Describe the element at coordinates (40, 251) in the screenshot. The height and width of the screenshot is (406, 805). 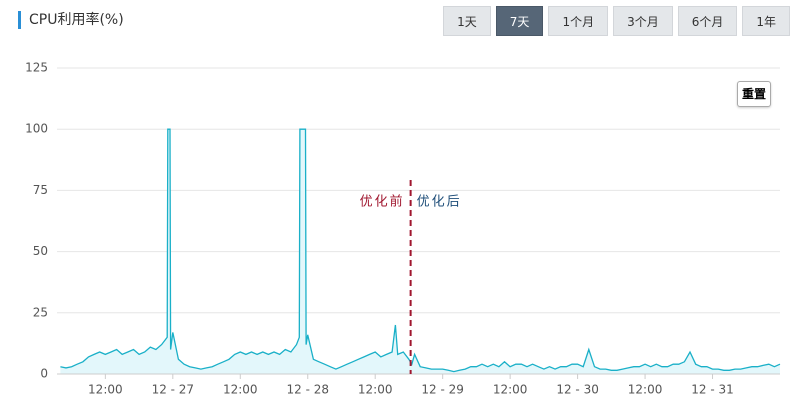
I see `y-tick-label: 50` at that location.